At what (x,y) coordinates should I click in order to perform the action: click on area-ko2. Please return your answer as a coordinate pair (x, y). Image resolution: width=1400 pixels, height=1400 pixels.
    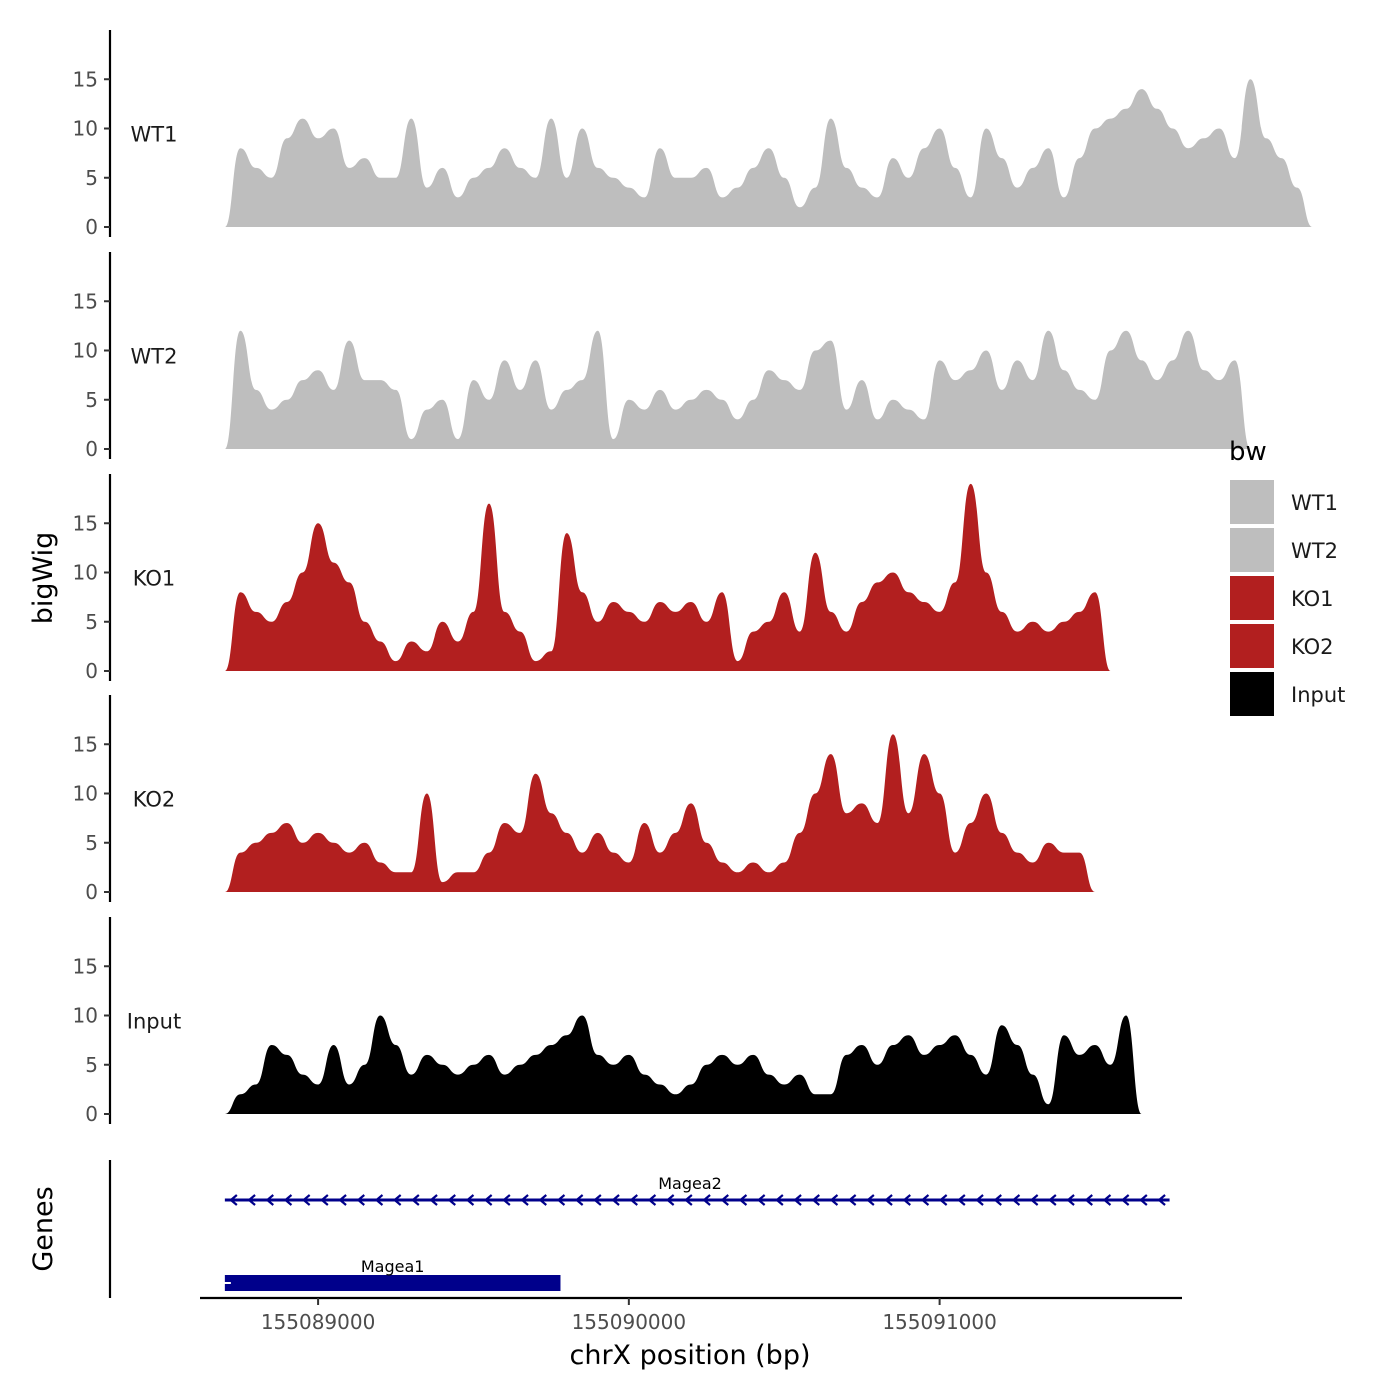
    Looking at the image, I should click on (659, 813).